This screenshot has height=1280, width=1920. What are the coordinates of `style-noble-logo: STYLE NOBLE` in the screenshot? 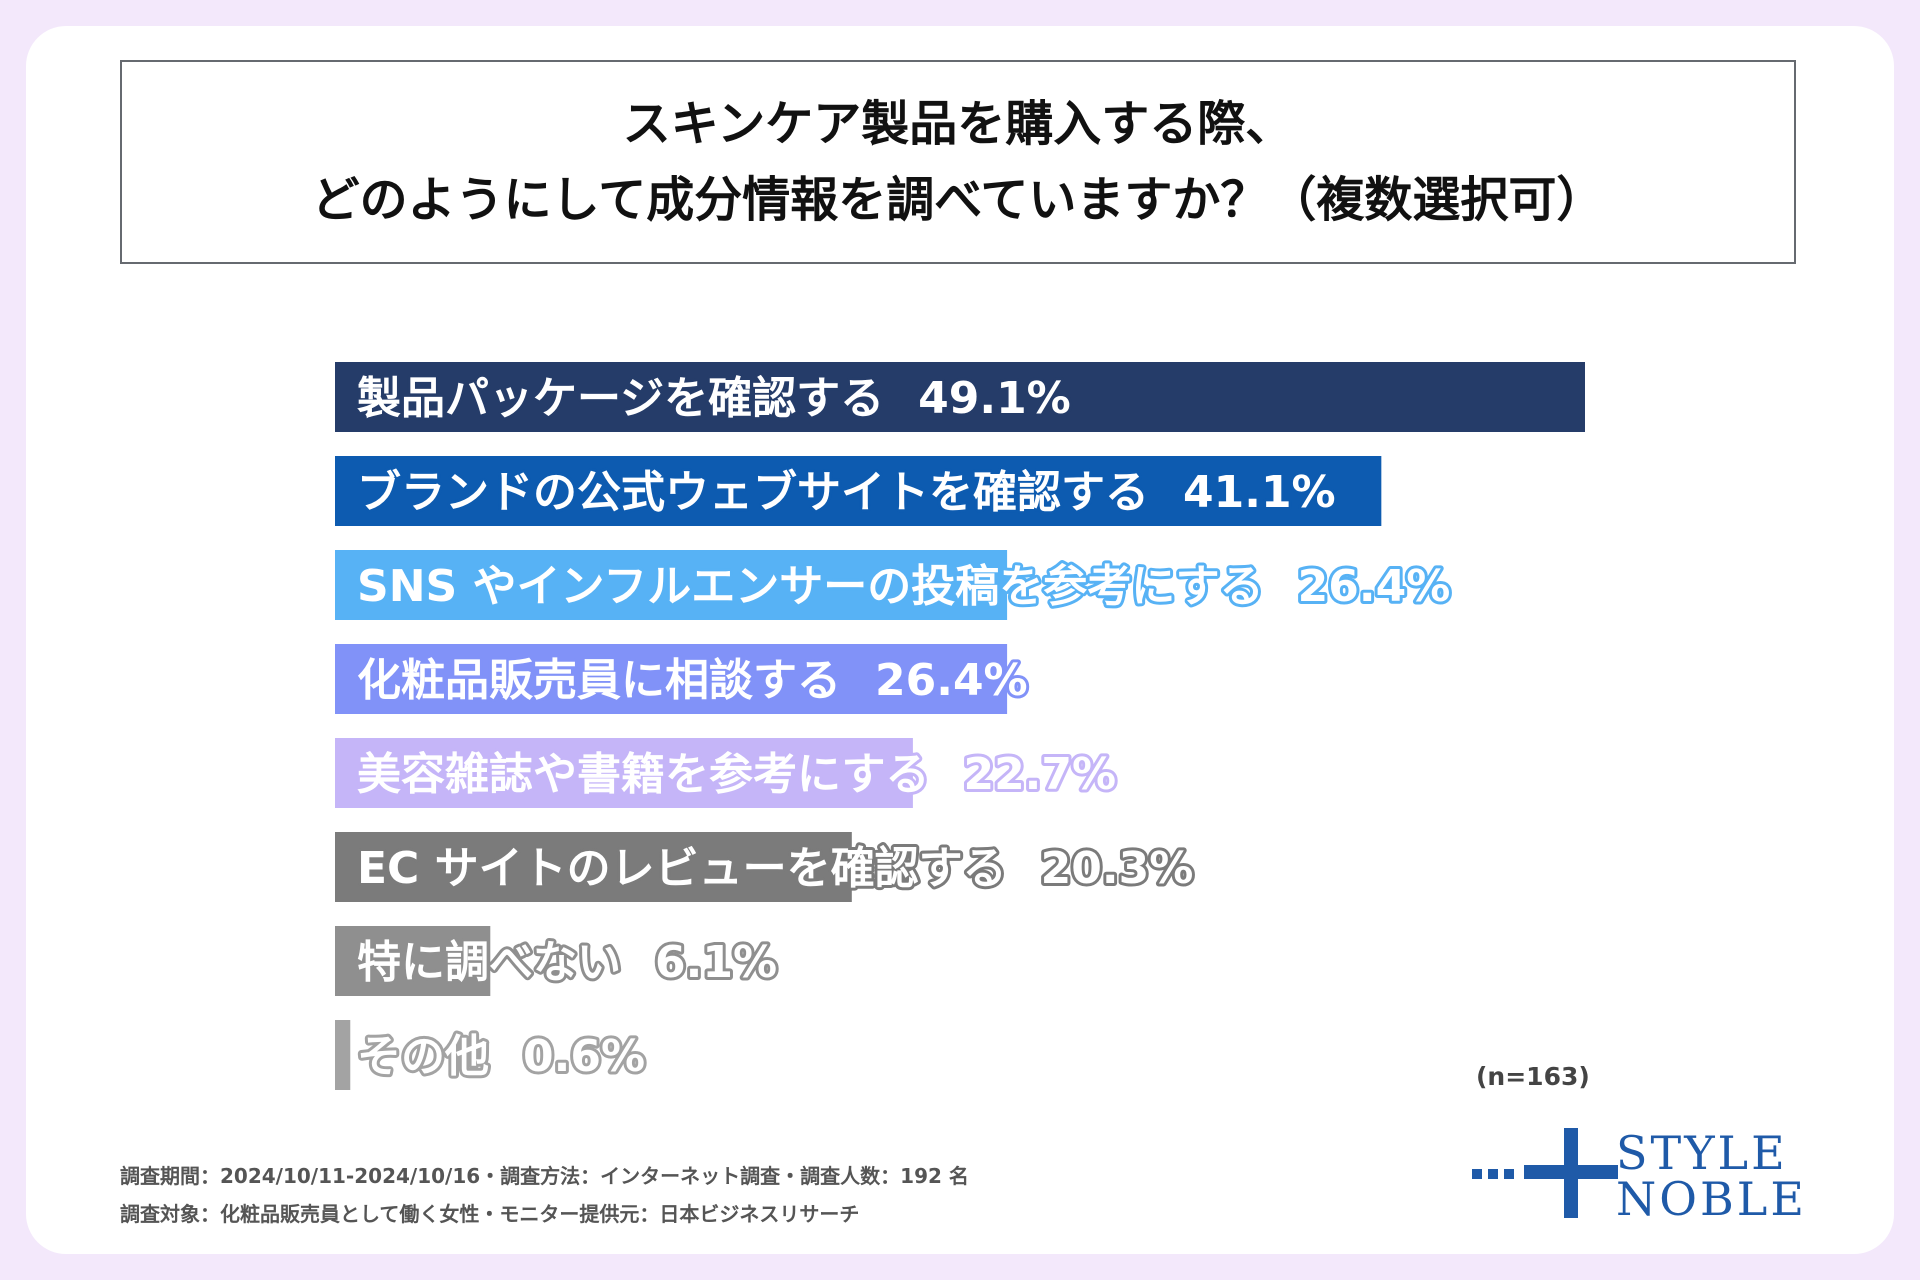 It's located at (1640, 1174).